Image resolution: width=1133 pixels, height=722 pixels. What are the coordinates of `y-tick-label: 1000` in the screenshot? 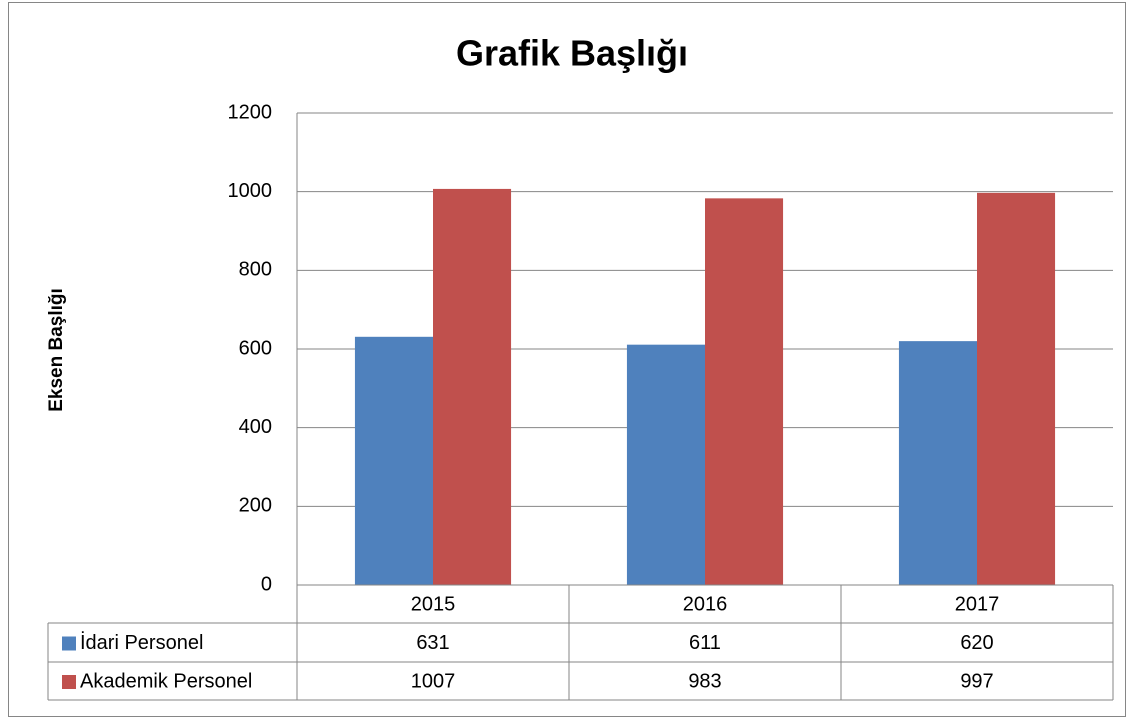 It's located at (250, 191).